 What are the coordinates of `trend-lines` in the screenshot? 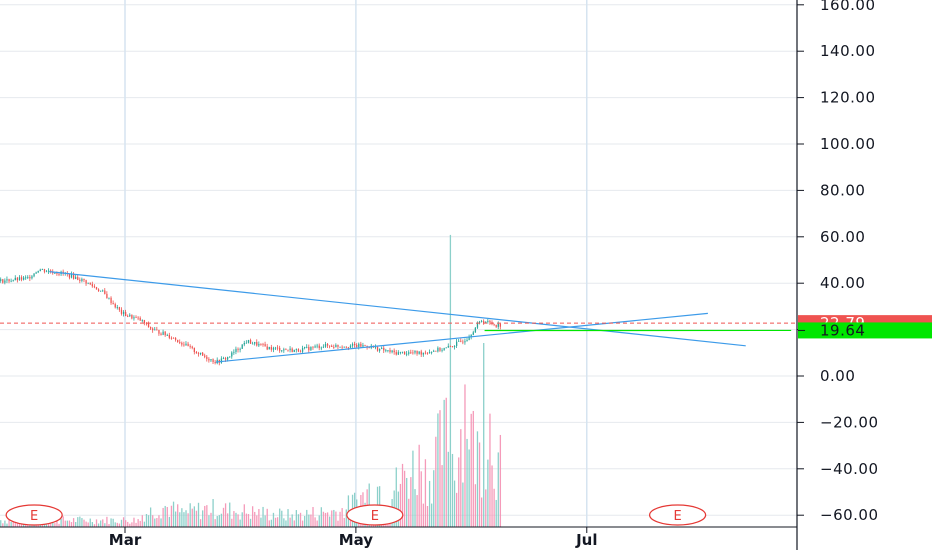 It's located at (420, 317).